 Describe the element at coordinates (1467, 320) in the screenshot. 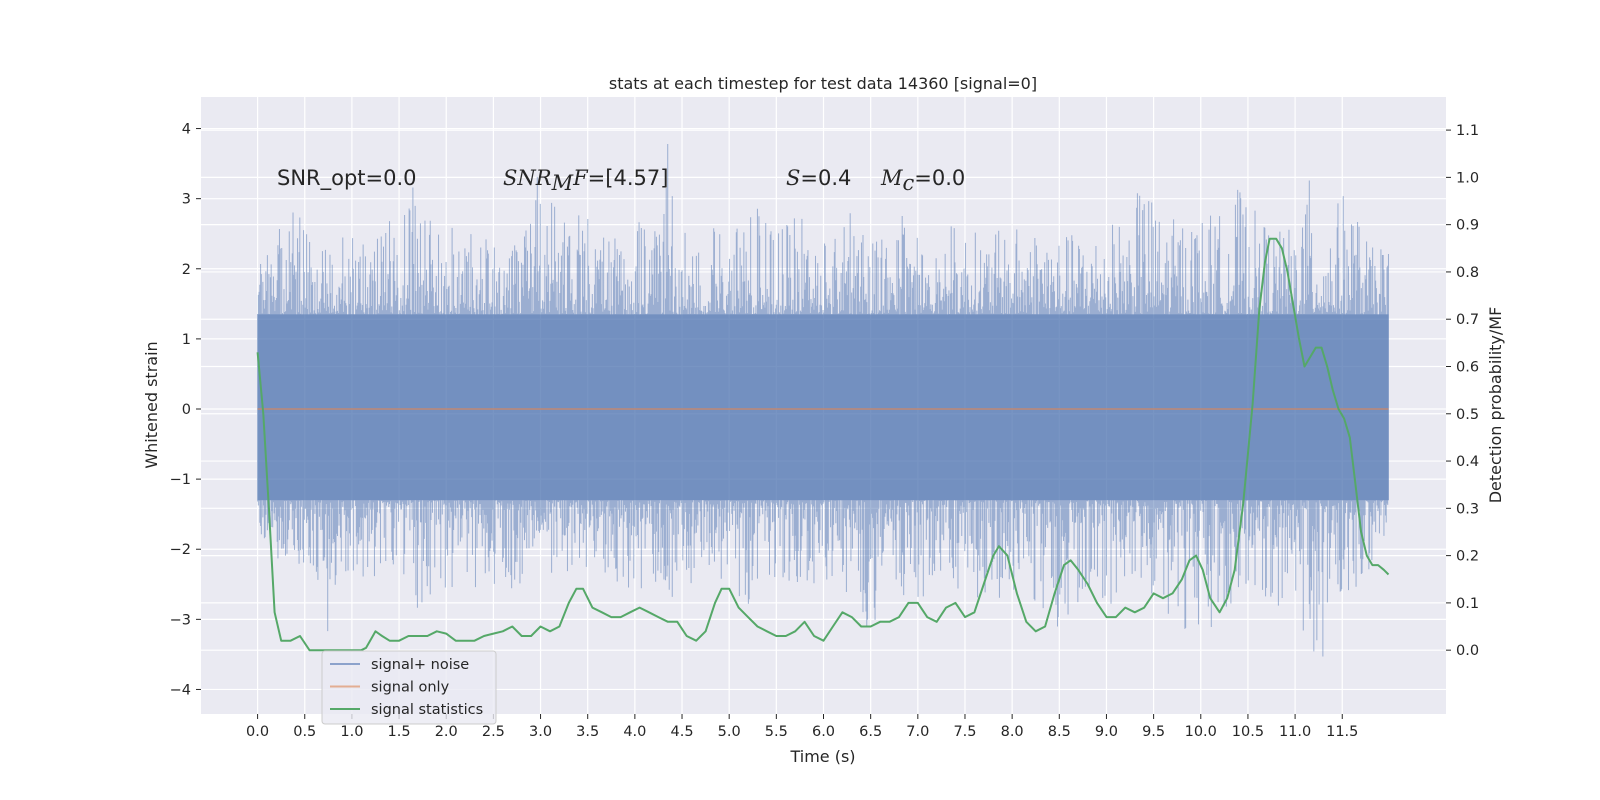

I see `y2-tick-label: 0.7` at that location.